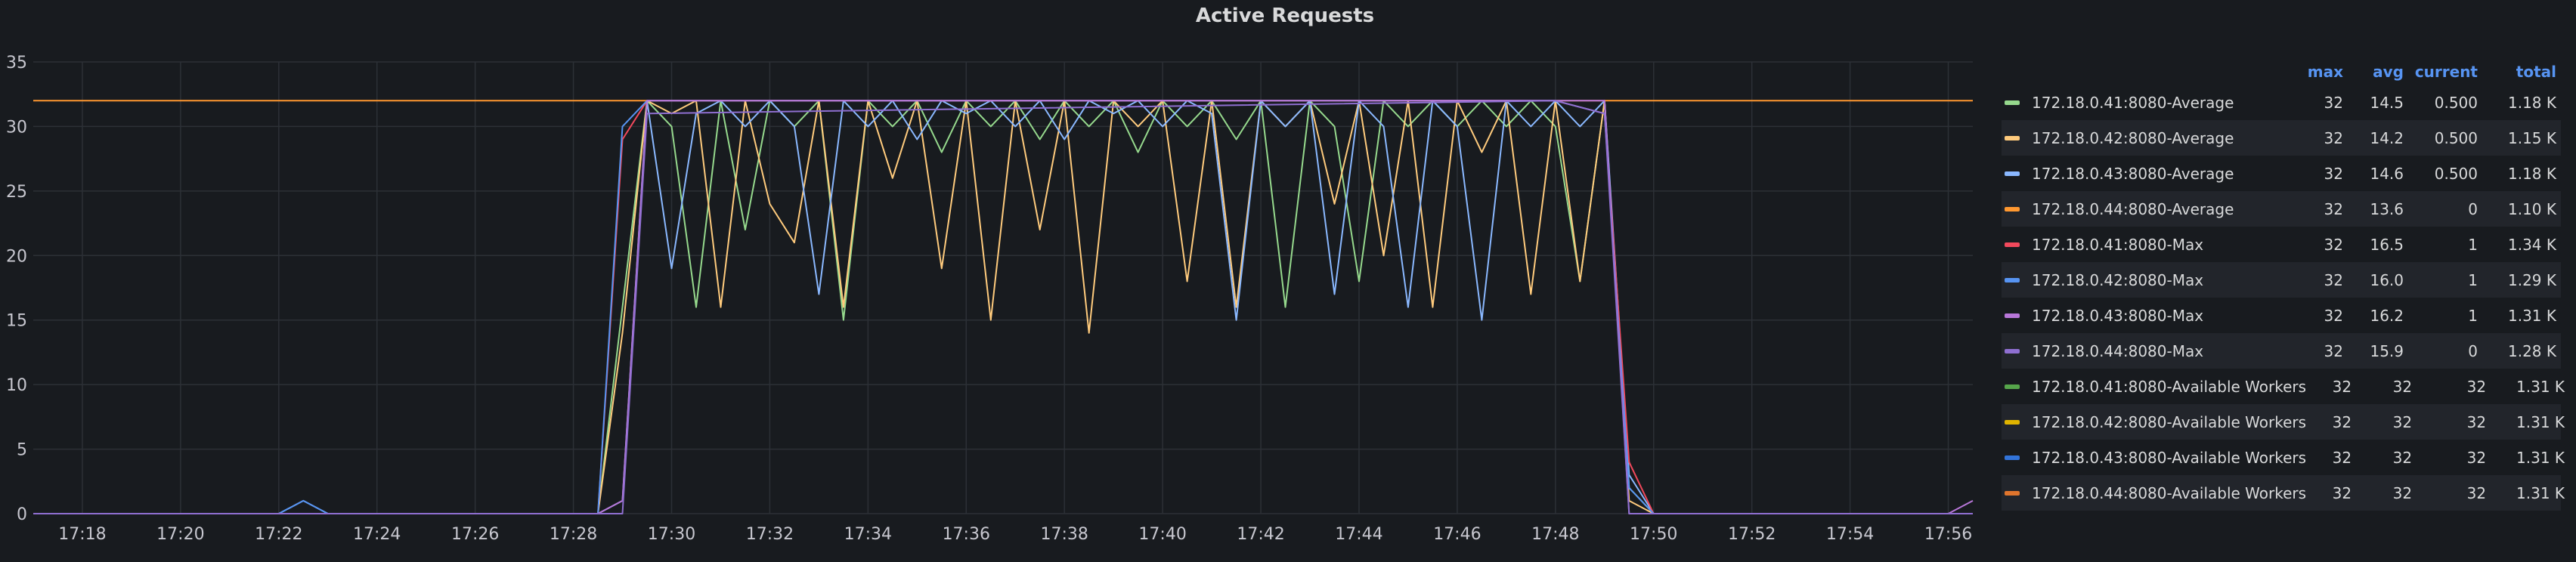 The image size is (2576, 562). I want to click on legend-series-name: 172.18.0.41:8080-Available Workers, so click(2169, 386).